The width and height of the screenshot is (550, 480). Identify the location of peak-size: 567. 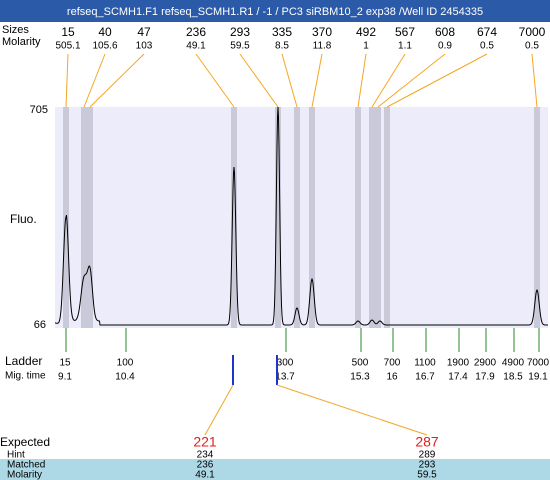
(405, 32).